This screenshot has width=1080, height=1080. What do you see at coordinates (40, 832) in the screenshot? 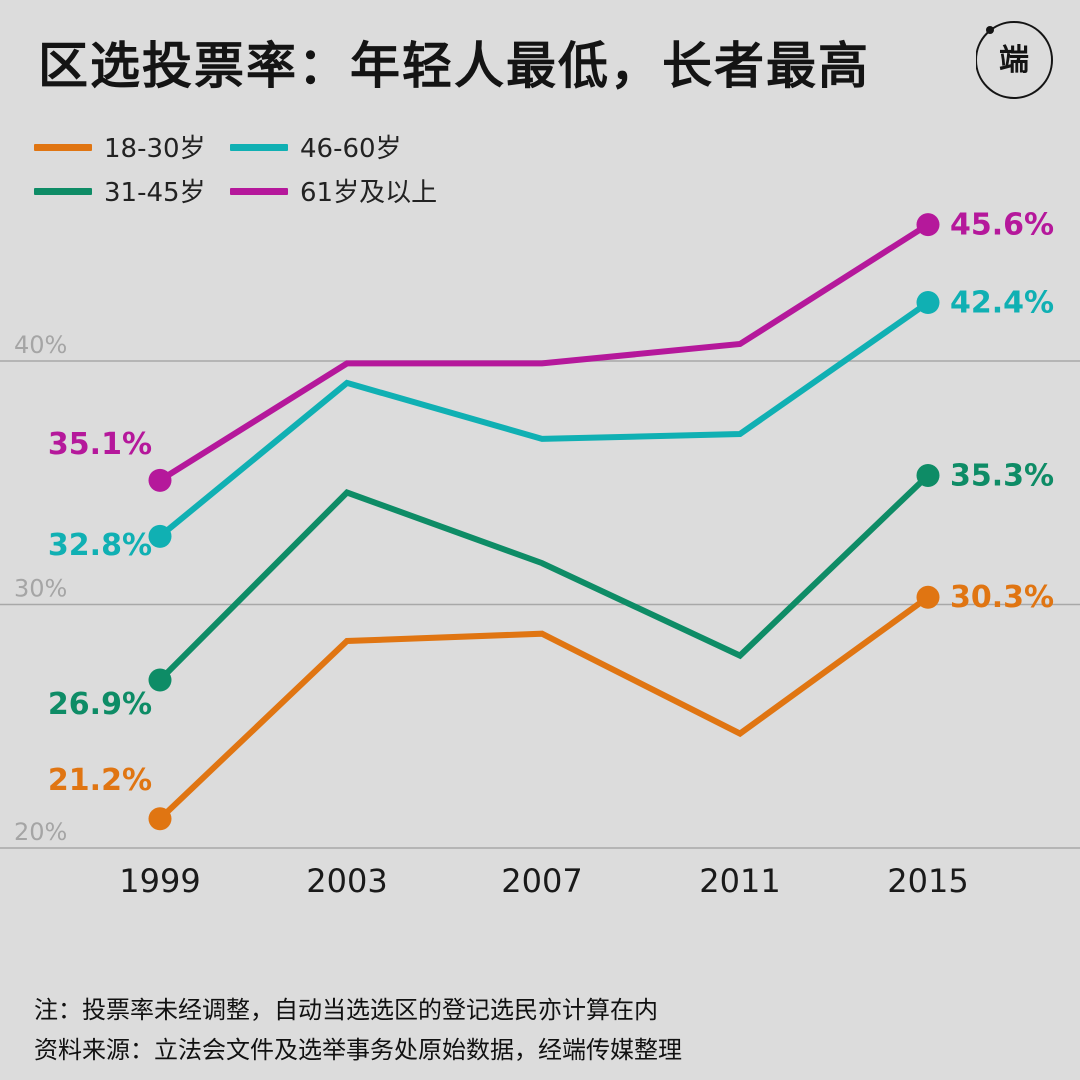
I see `y-tick-label: 20%` at bounding box center [40, 832].